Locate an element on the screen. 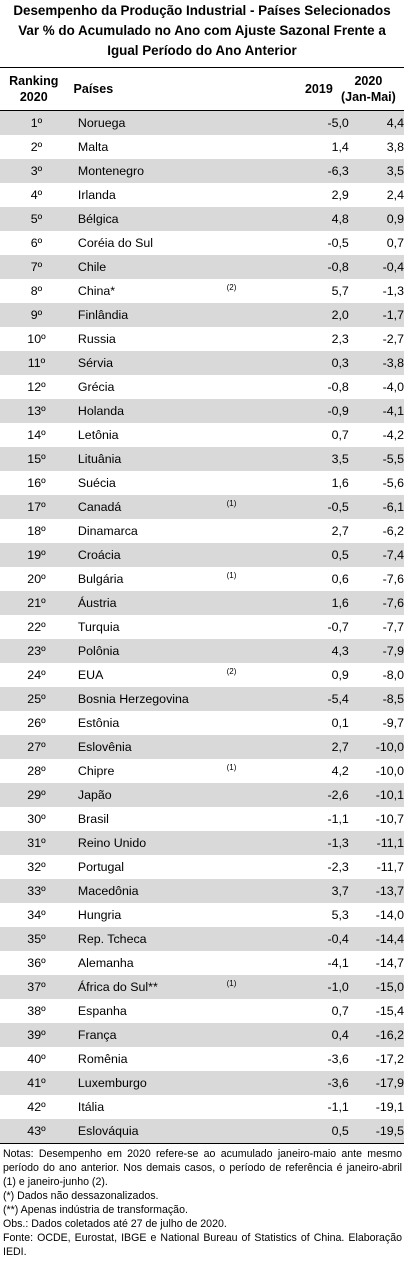 The width and height of the screenshot is (404, 1275). value-2020-cell: -8,5 is located at coordinates (393, 699).